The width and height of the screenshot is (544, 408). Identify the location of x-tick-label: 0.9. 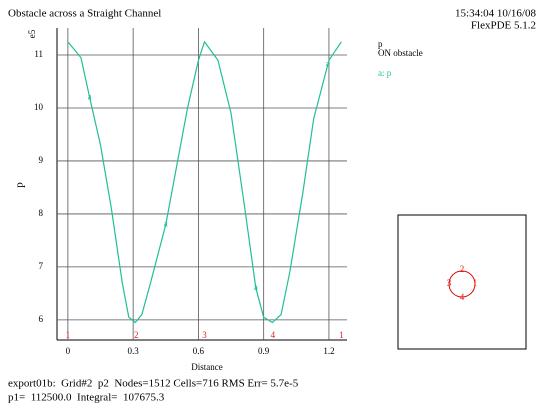
(264, 351).